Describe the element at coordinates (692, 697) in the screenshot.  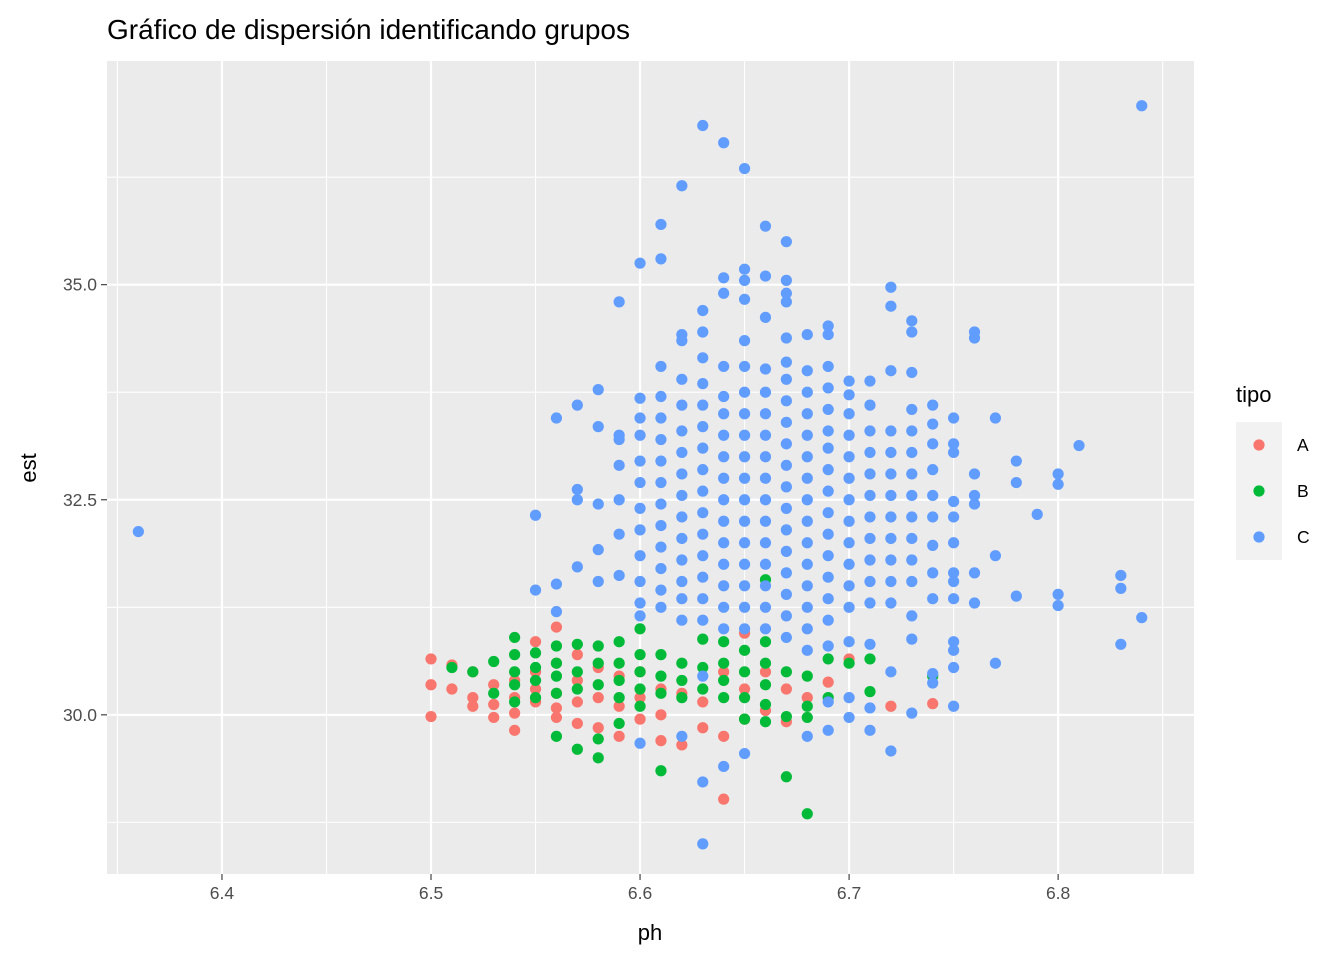
I see `series-B` at that location.